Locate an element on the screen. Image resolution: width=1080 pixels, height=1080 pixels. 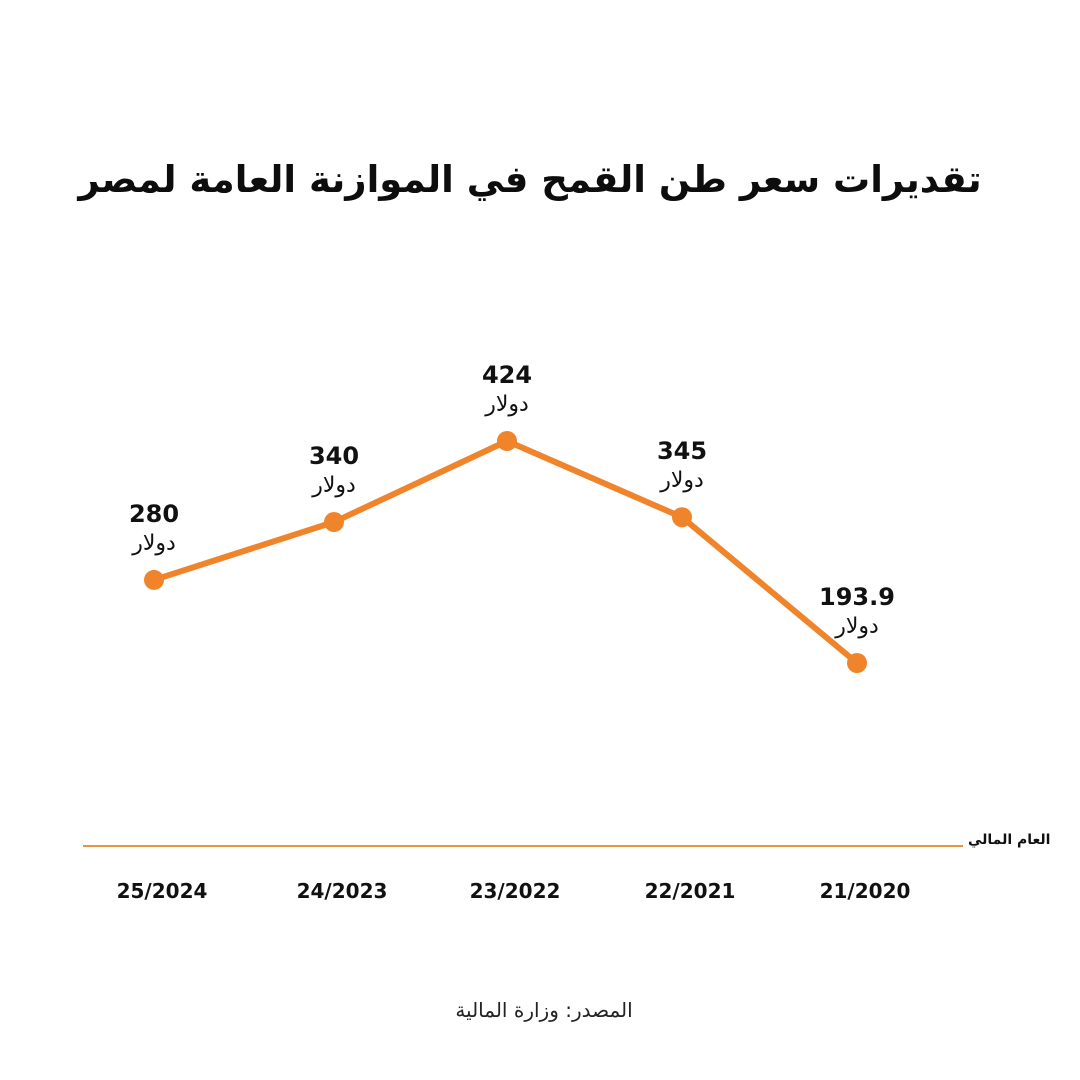
data-point-25-2024 is located at coordinates (154, 579).